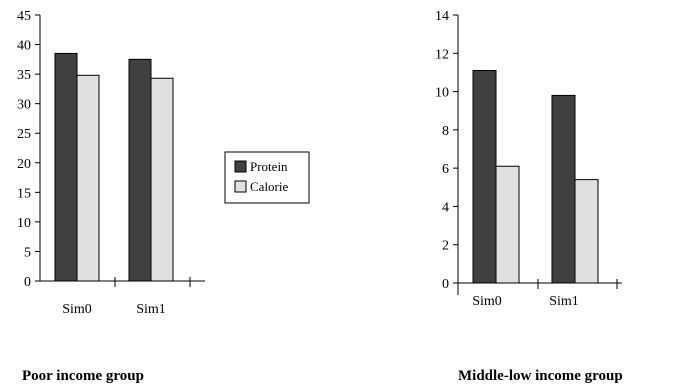 The width and height of the screenshot is (685, 387). I want to click on legend-swatch-protein, so click(240, 166).